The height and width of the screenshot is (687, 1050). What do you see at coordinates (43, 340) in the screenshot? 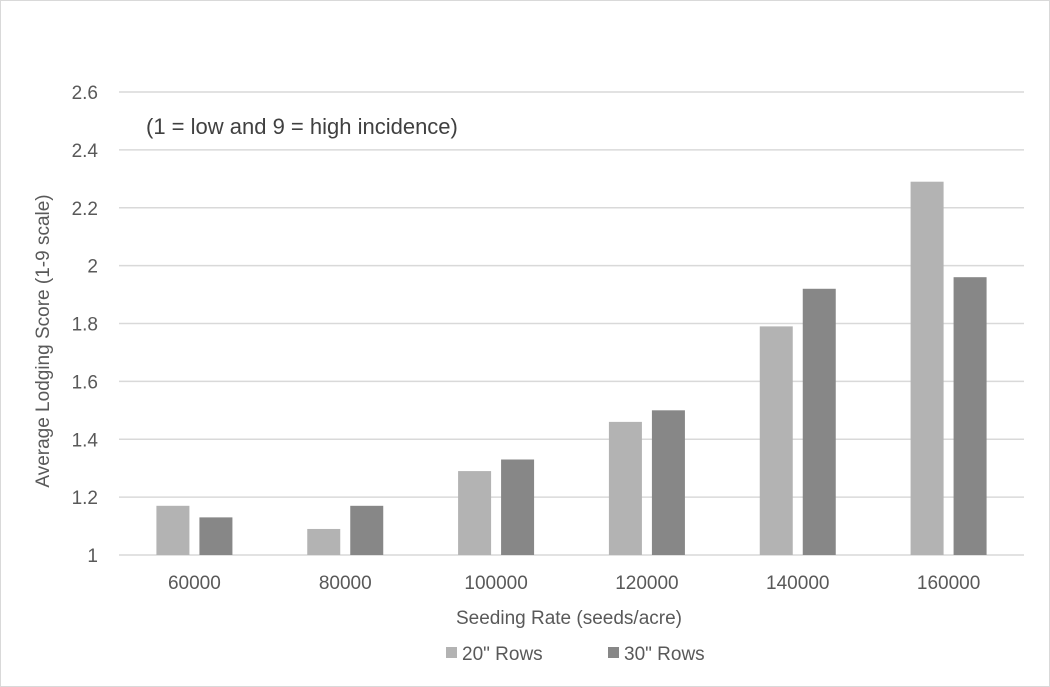
I see `y-axis-title: Average Lodging Score (1-9 scale)` at bounding box center [43, 340].